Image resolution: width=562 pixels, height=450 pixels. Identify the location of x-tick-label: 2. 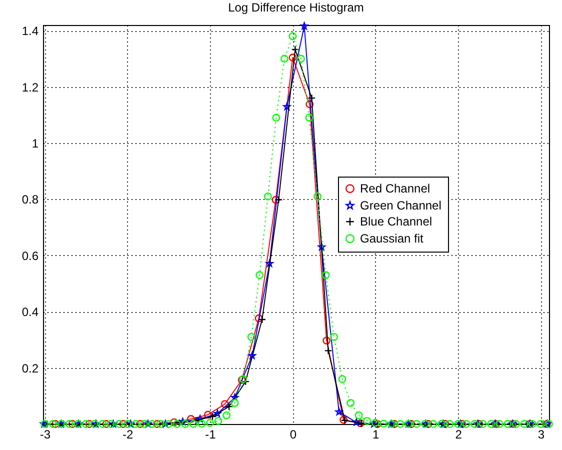
(458, 435).